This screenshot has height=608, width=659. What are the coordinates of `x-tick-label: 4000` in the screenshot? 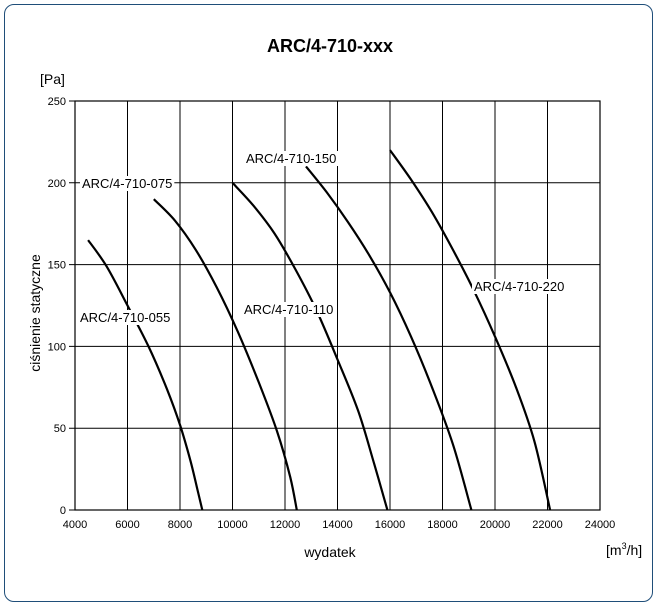 It's located at (75, 525).